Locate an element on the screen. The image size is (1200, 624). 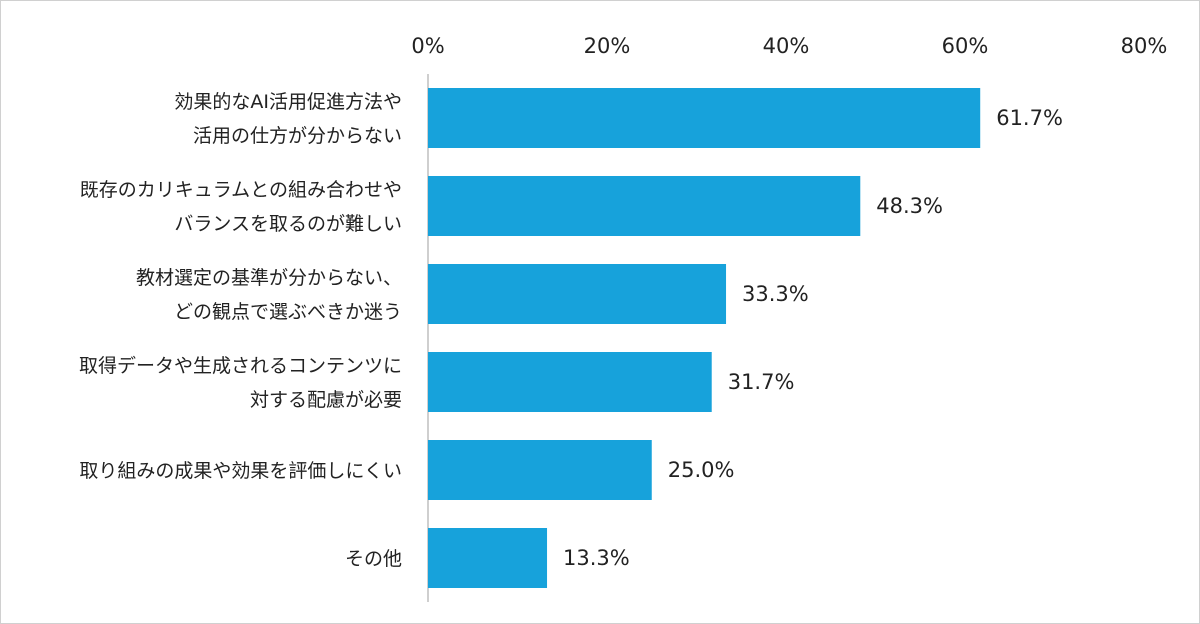
x-axis-ticks: 0% 20% 40% 60% 80% is located at coordinates (789, 46).